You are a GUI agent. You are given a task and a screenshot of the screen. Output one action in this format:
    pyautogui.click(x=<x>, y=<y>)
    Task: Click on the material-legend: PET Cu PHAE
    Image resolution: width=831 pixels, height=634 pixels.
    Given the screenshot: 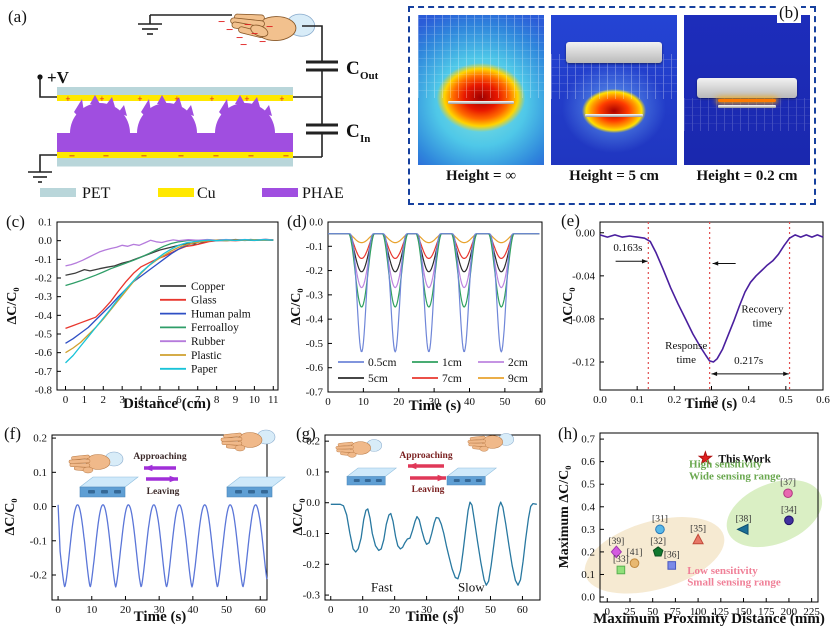 What is the action you would take?
    pyautogui.click(x=192, y=193)
    